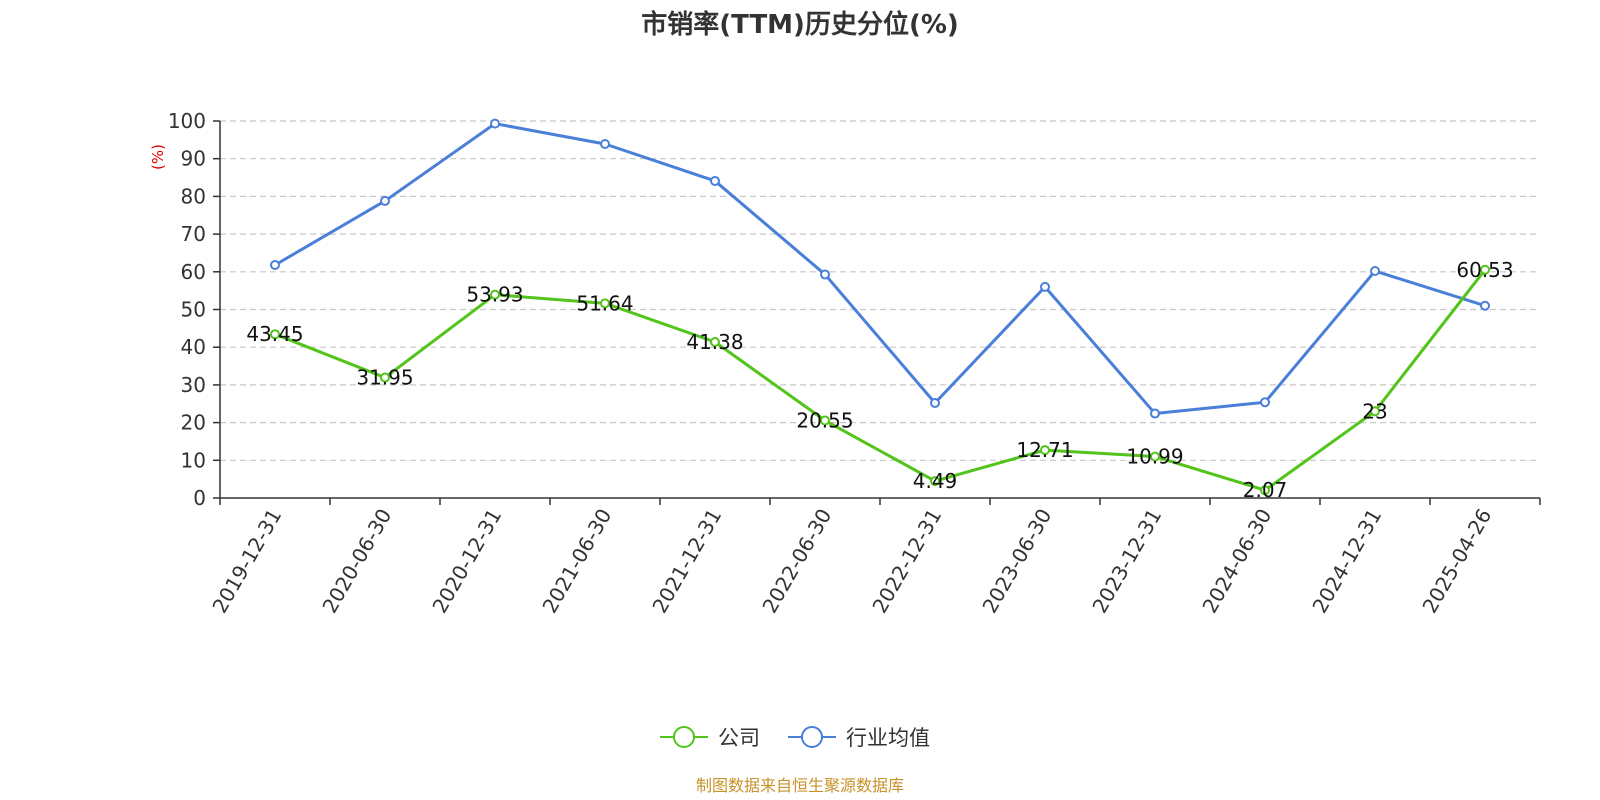 This screenshot has height=800, width=1600. I want to click on x-tick-label: 2020-06-30, so click(356, 561).